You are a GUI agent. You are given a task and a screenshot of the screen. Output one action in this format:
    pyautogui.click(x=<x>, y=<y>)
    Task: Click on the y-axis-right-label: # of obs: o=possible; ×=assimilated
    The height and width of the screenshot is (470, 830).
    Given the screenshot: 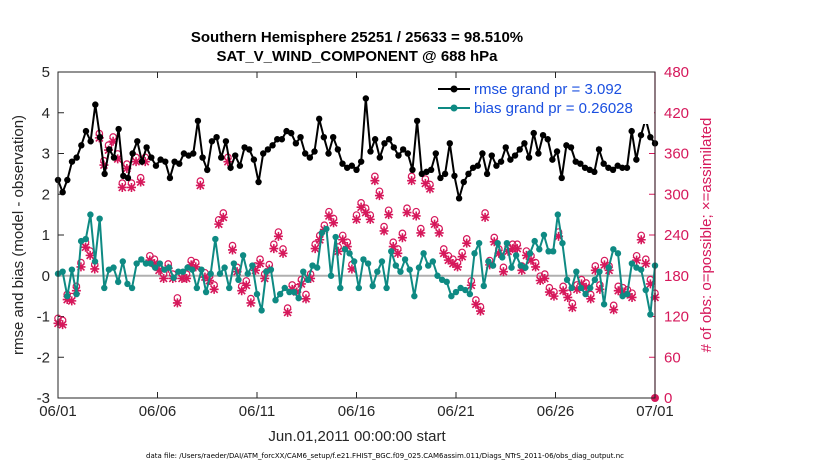 What is the action you would take?
    pyautogui.click(x=706, y=235)
    